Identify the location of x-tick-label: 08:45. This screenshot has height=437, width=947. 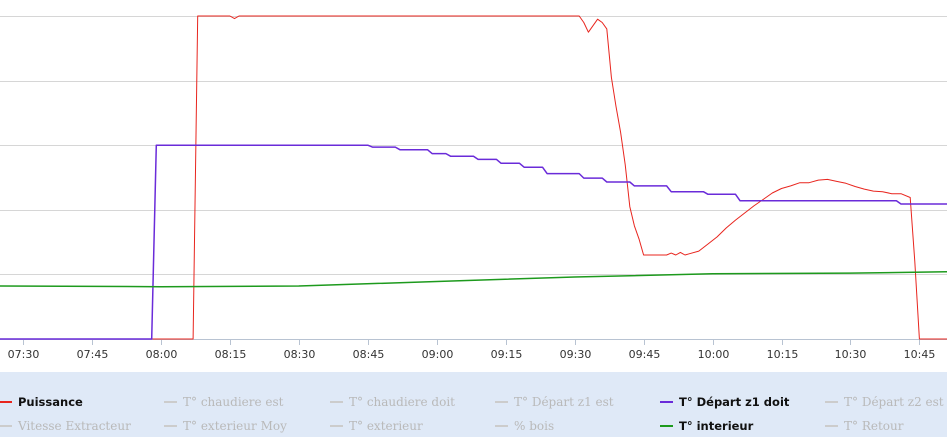
(369, 354).